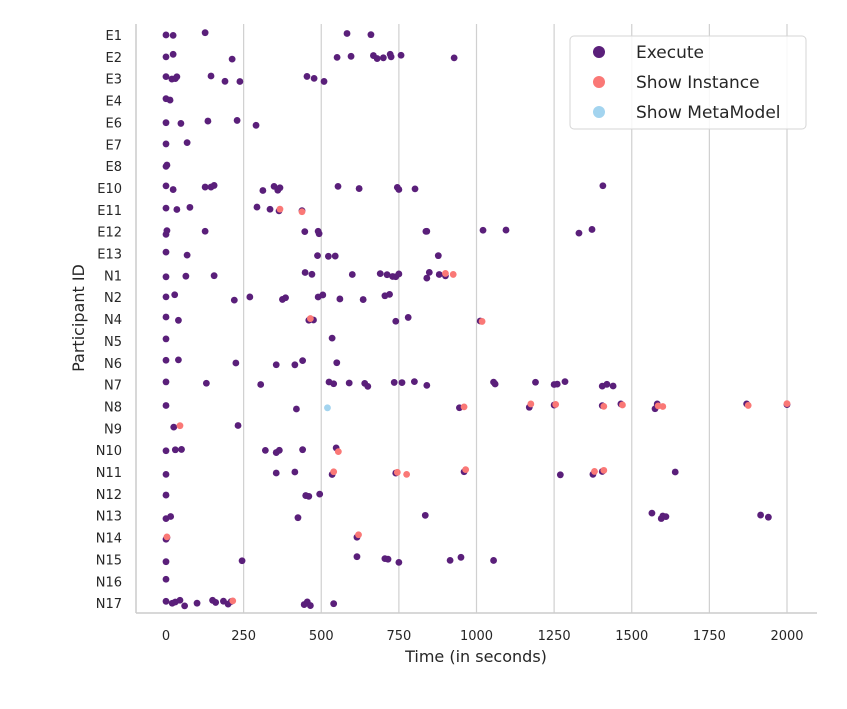 Image resolution: width=847 pixels, height=709 pixels. Describe the element at coordinates (109, 473) in the screenshot. I see `y-tick-label: N11` at that location.